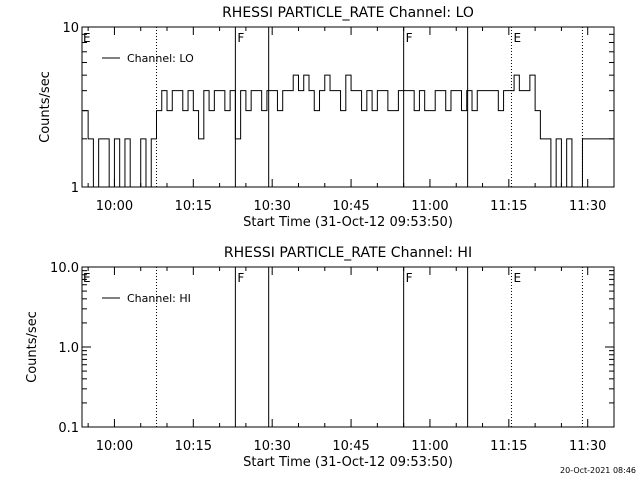  I want to click on legend-label: Channel: LO, so click(160, 58).